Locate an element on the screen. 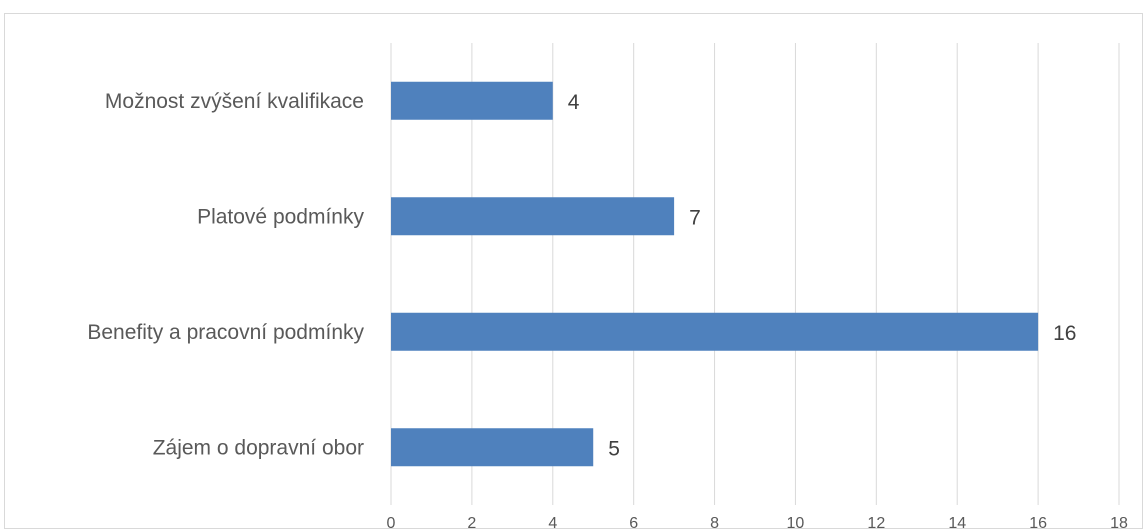 This screenshot has width=1148, height=531. x-tick-label: 6 is located at coordinates (633, 523).